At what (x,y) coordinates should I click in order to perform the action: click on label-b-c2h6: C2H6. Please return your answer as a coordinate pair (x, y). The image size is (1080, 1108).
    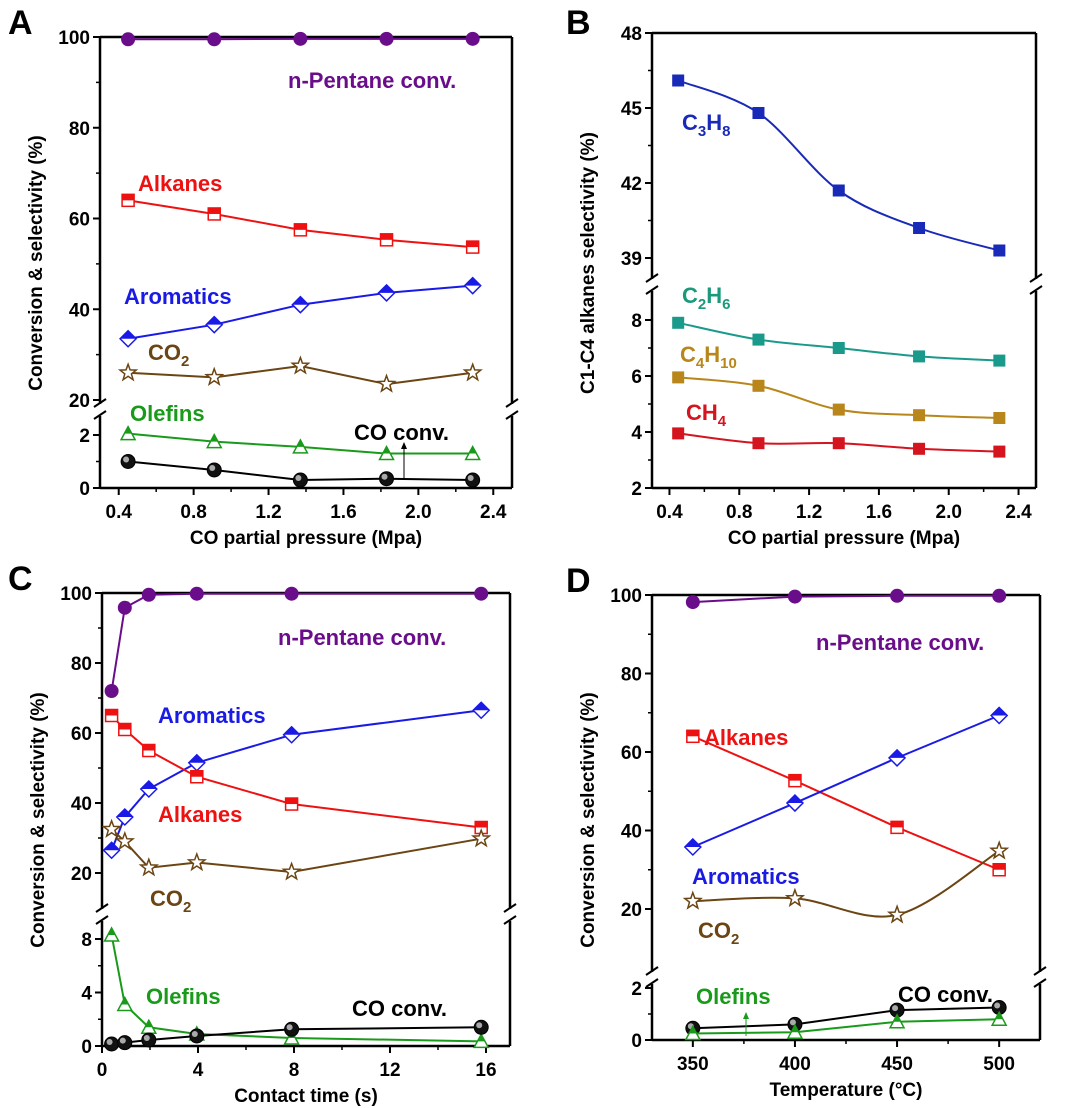
    Looking at the image, I should click on (706, 298).